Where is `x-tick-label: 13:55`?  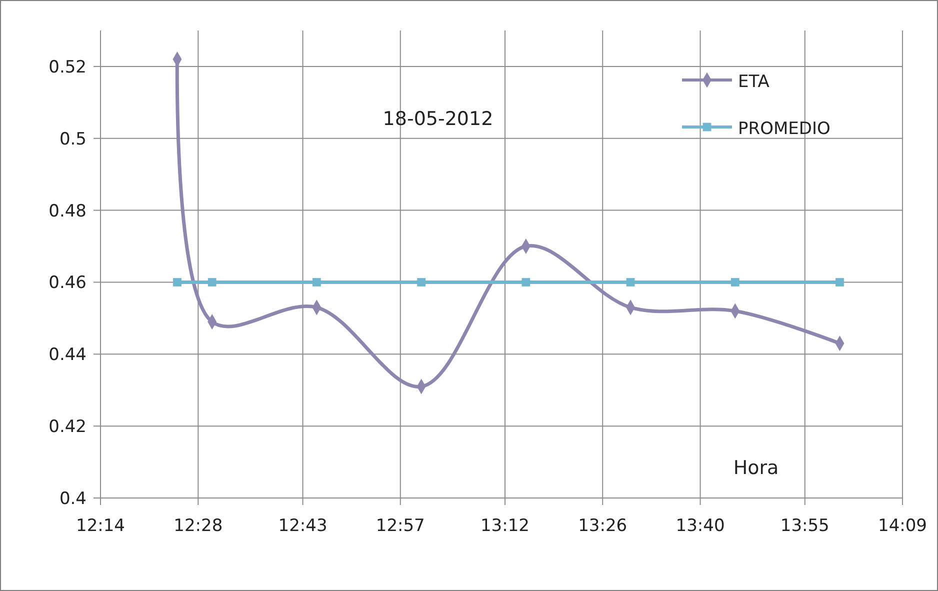
x-tick-label: 13:55 is located at coordinates (805, 526).